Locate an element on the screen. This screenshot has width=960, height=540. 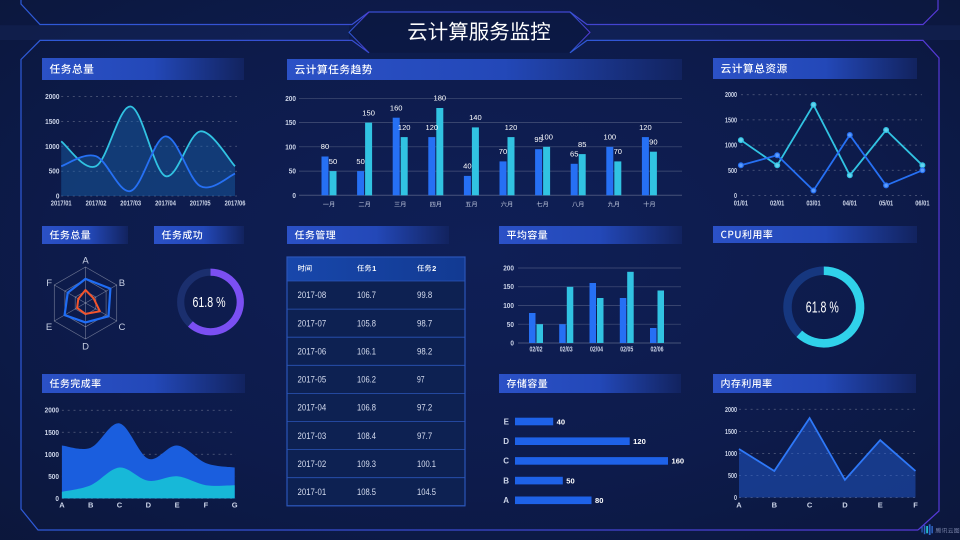
svg-text: 02/03 is located at coordinates (566, 350).